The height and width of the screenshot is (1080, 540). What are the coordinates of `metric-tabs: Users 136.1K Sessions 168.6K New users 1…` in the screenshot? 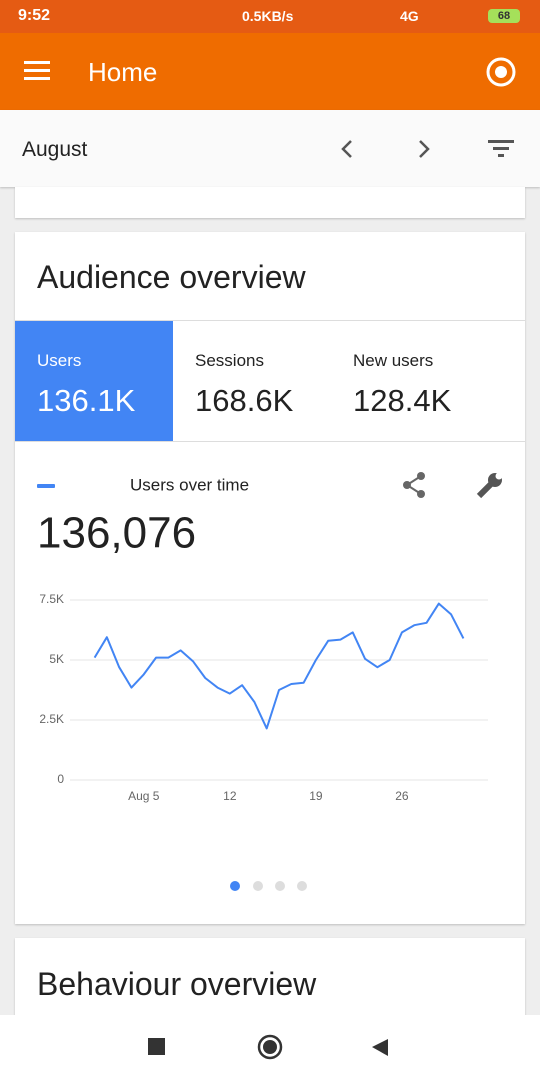 It's located at (270, 381).